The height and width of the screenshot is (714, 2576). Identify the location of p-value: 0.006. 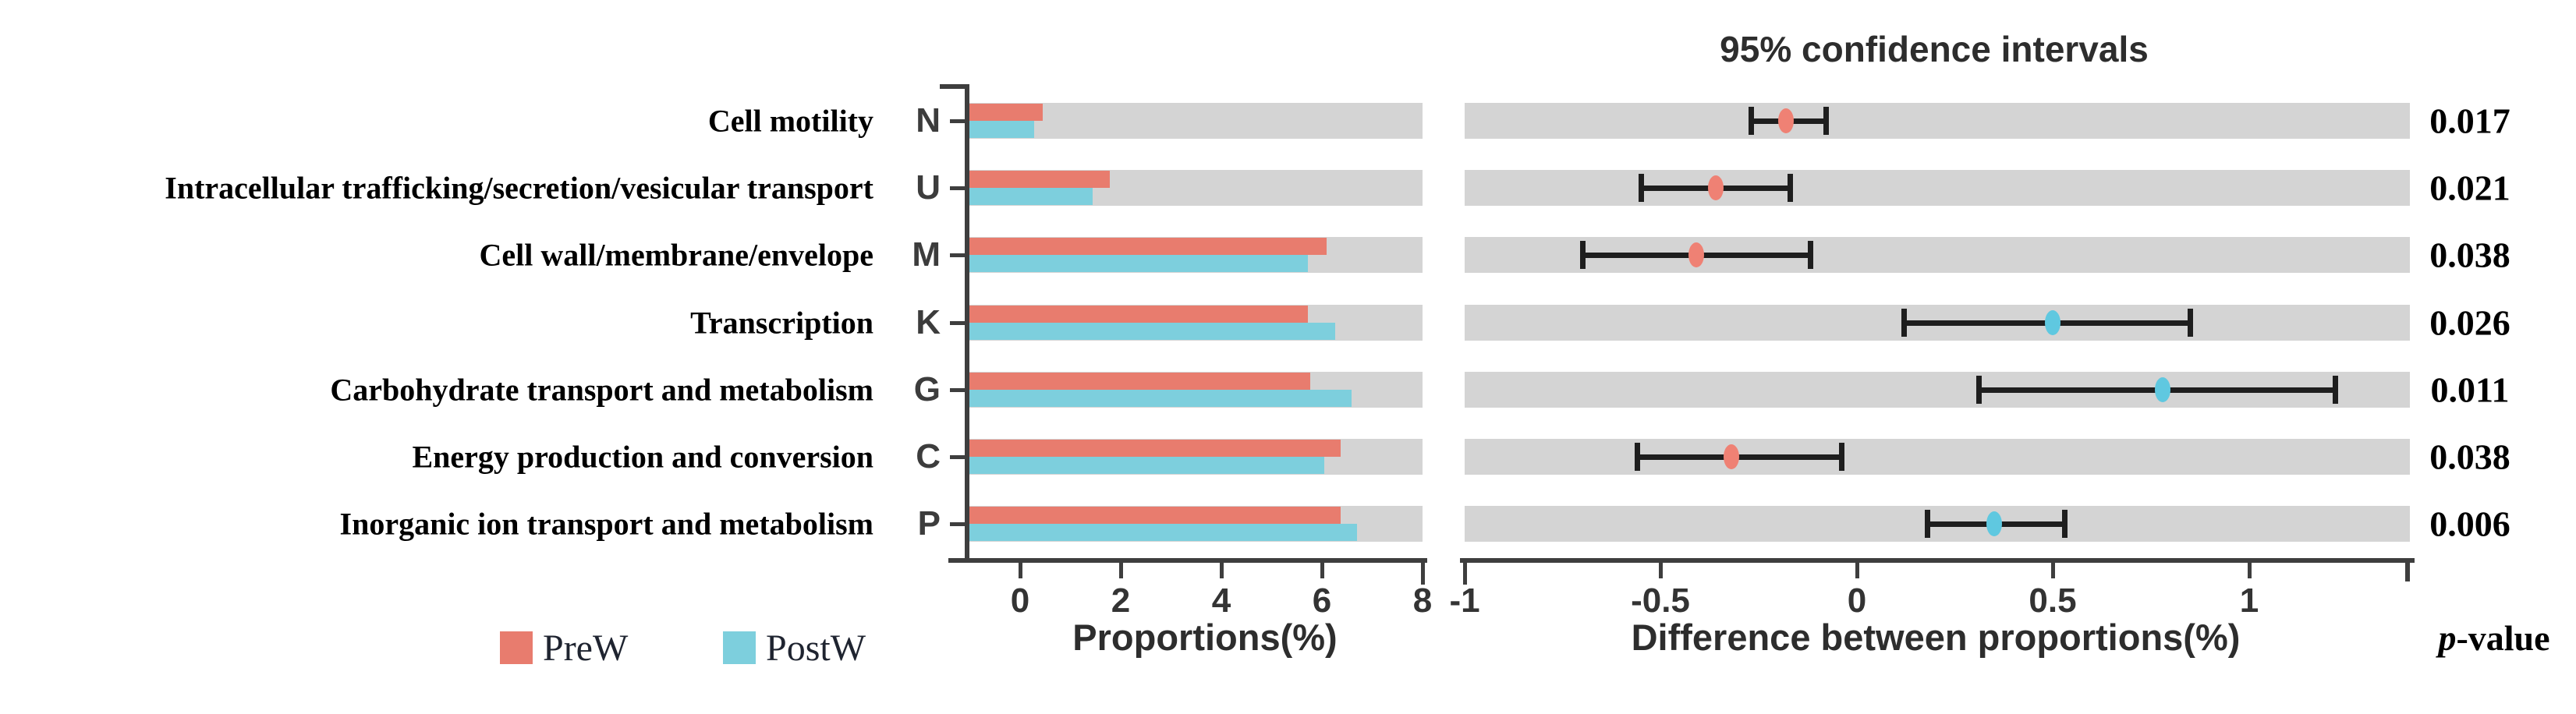
(2469, 524).